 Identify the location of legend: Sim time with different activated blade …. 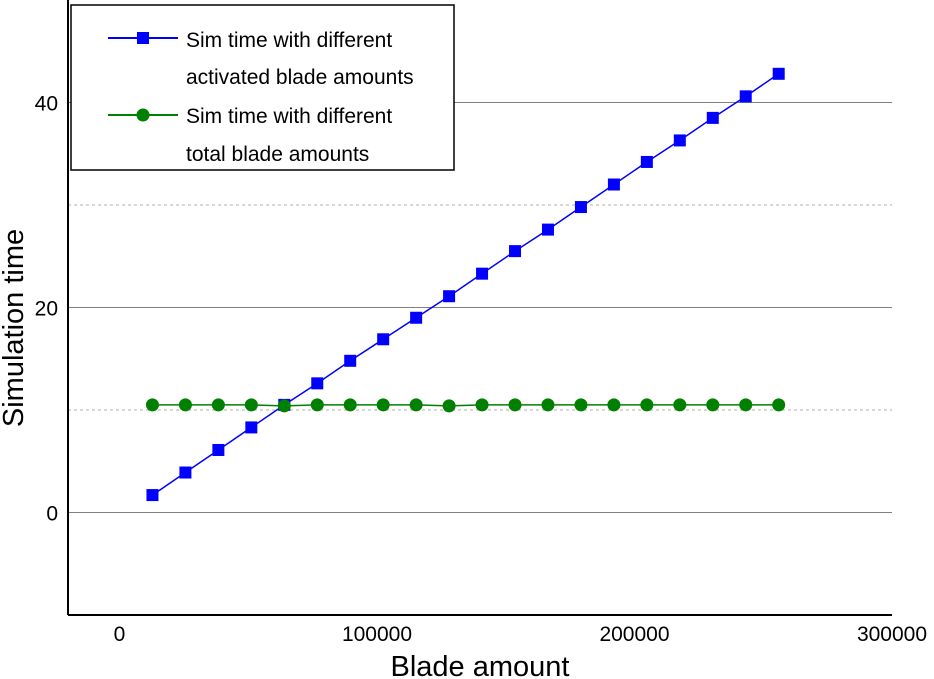
(262, 87).